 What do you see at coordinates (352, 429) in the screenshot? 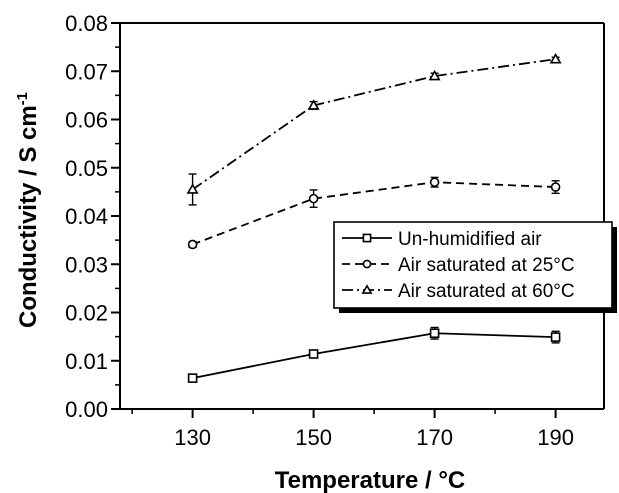
I see `x-axis: 130 150 170 190` at bounding box center [352, 429].